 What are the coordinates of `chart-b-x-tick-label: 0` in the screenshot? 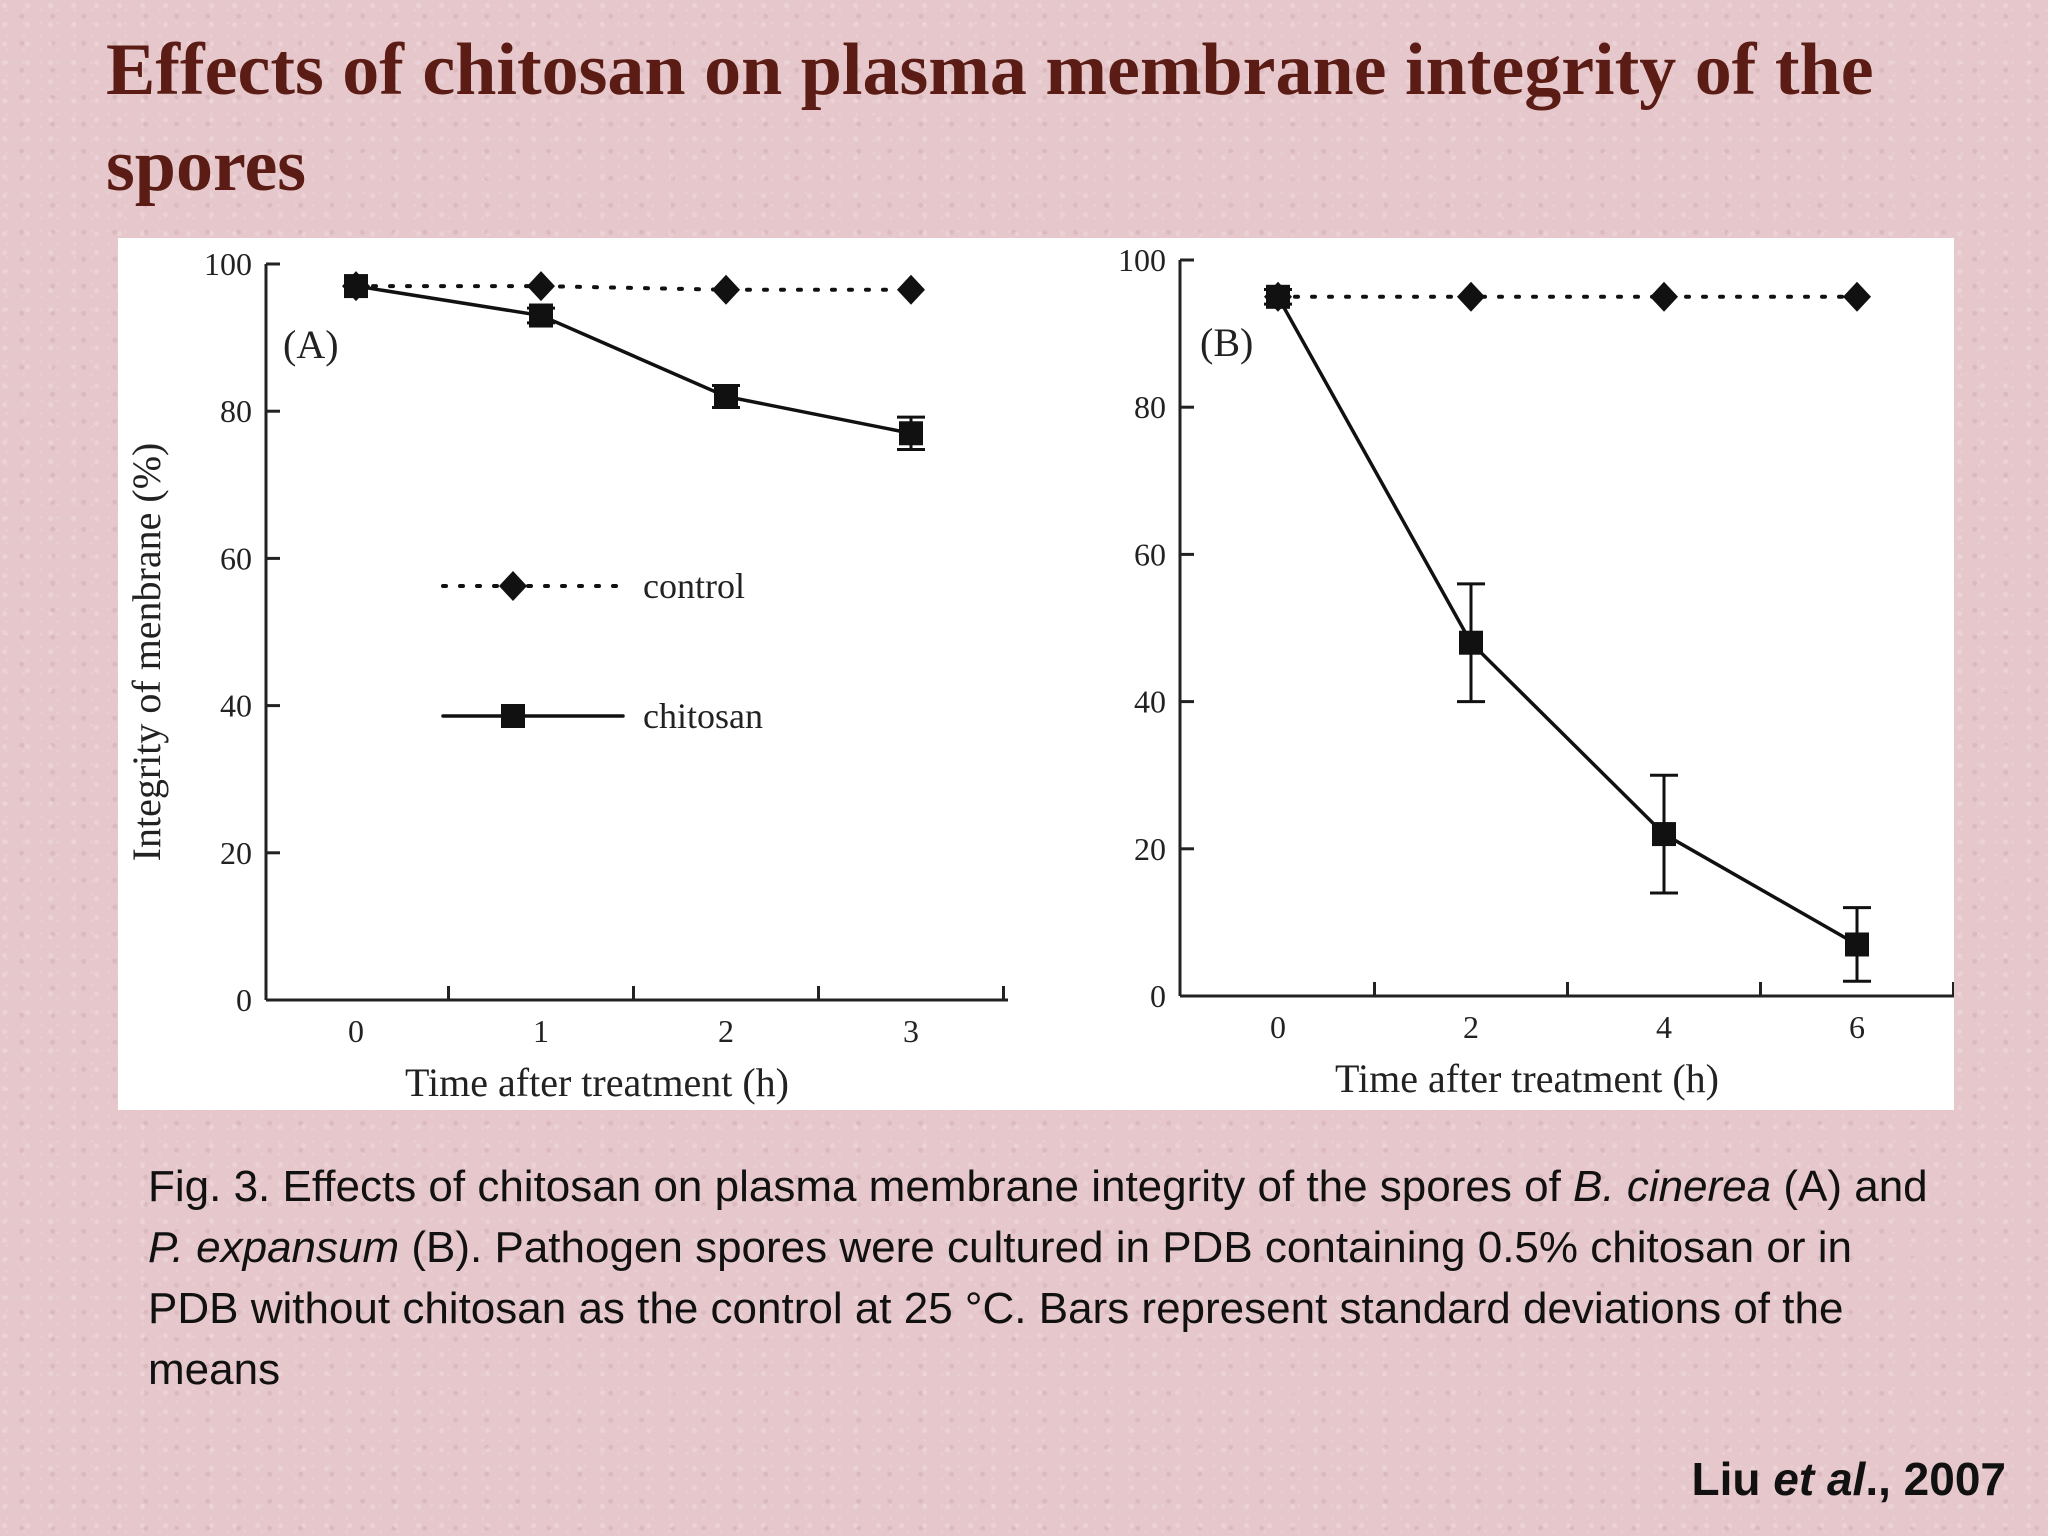 It's located at (1278, 1027).